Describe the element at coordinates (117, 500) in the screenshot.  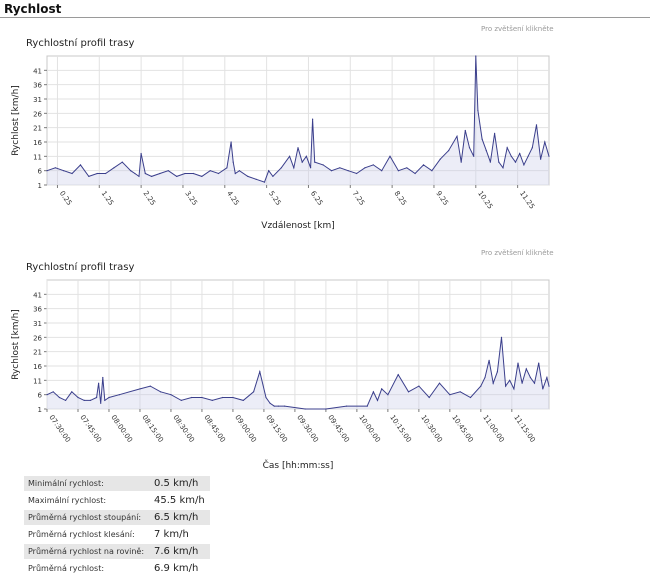
I see `stats-row: Maximální rychlost: 45.5 km/h` at that location.